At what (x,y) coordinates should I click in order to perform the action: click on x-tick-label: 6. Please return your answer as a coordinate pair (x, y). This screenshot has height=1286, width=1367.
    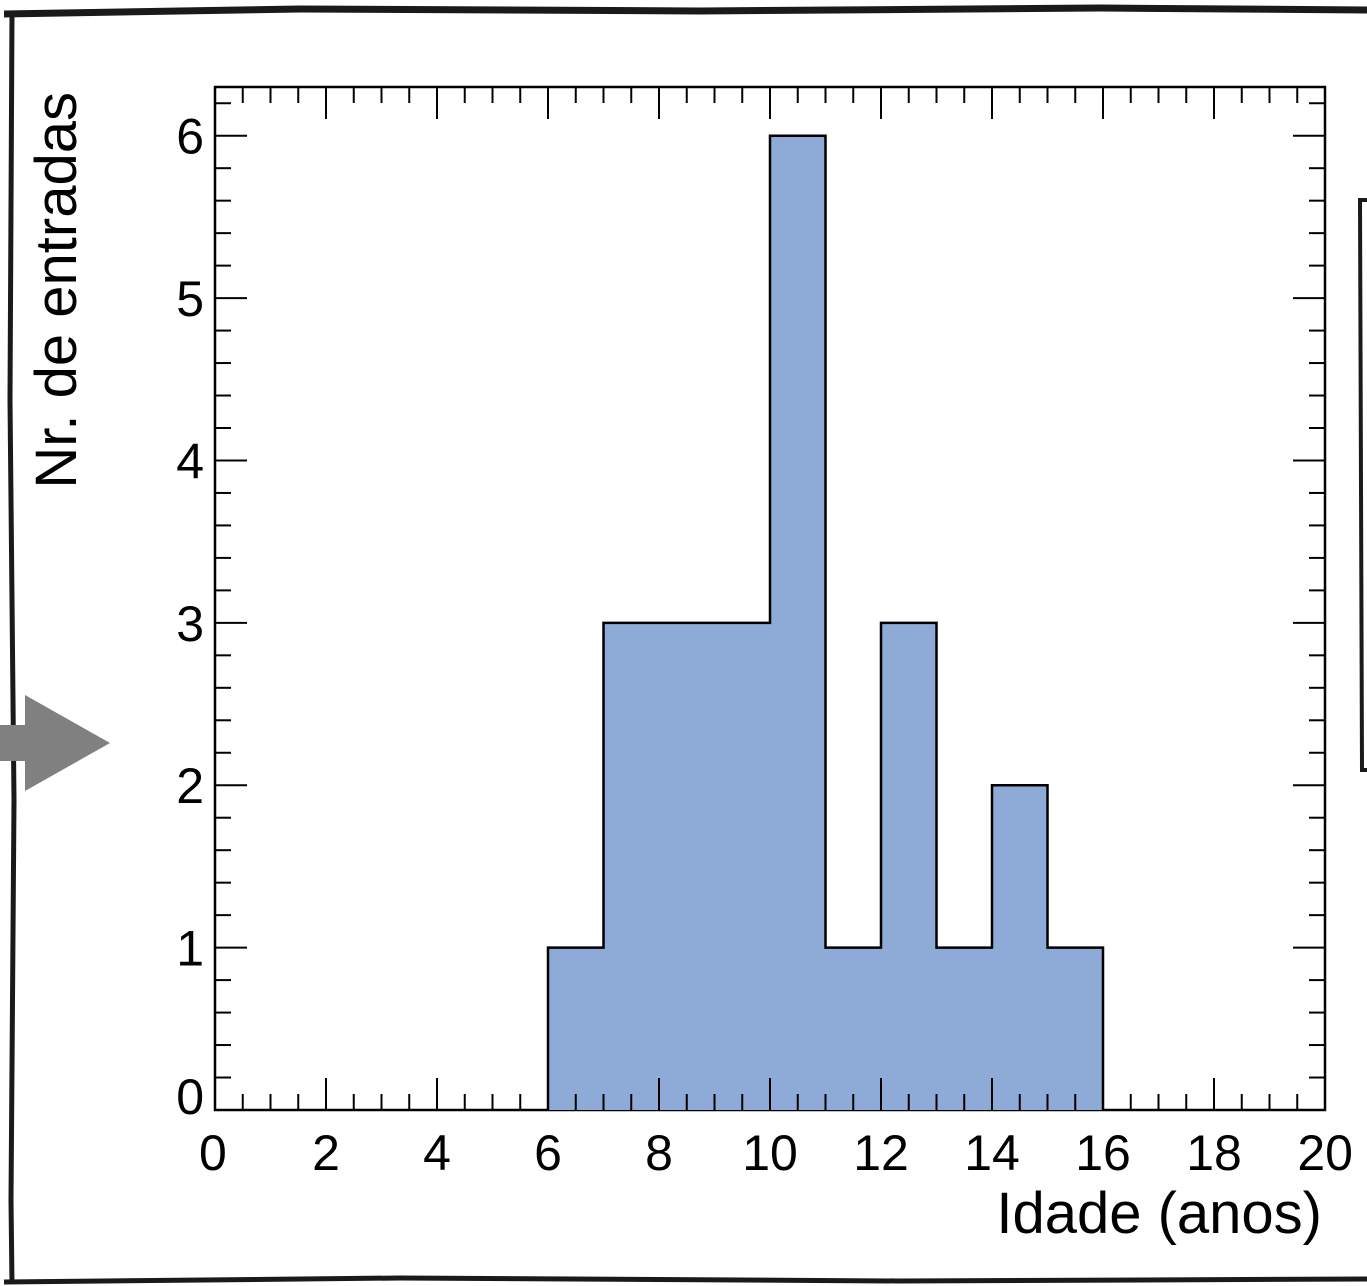
    Looking at the image, I should click on (548, 1153).